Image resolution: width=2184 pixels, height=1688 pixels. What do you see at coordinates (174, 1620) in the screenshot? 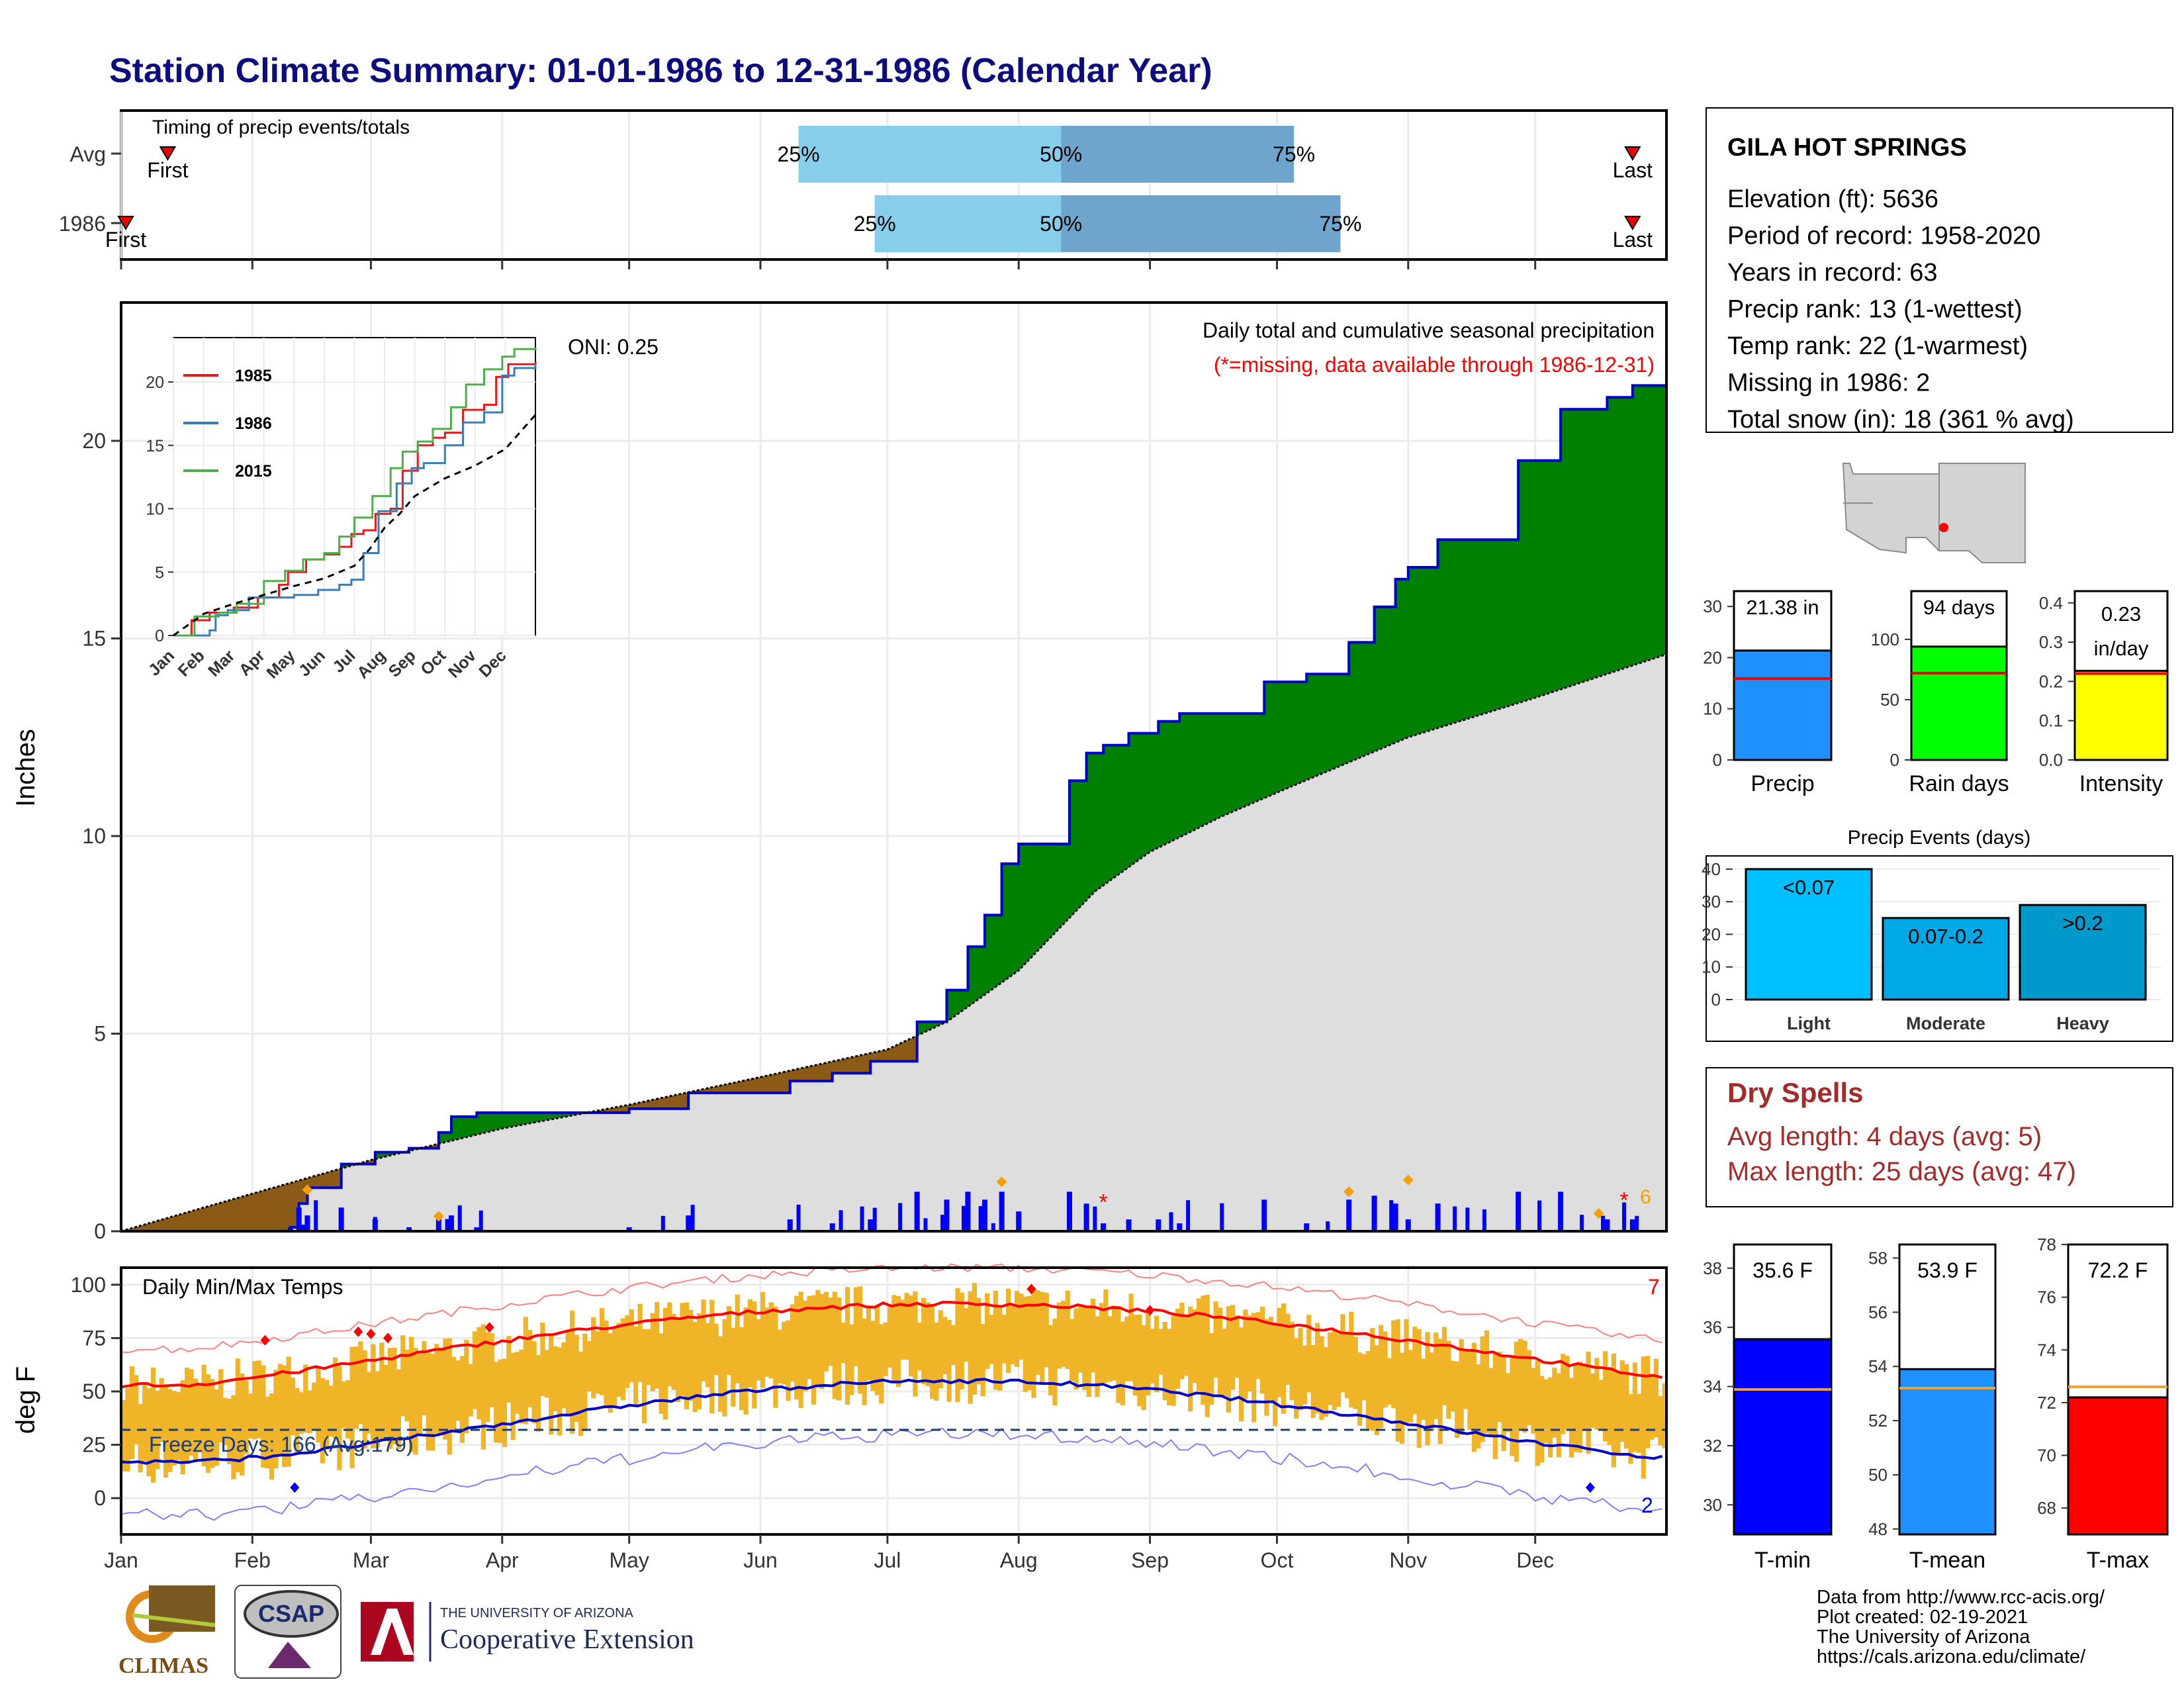
I see `climas-logo-swoosh` at bounding box center [174, 1620].